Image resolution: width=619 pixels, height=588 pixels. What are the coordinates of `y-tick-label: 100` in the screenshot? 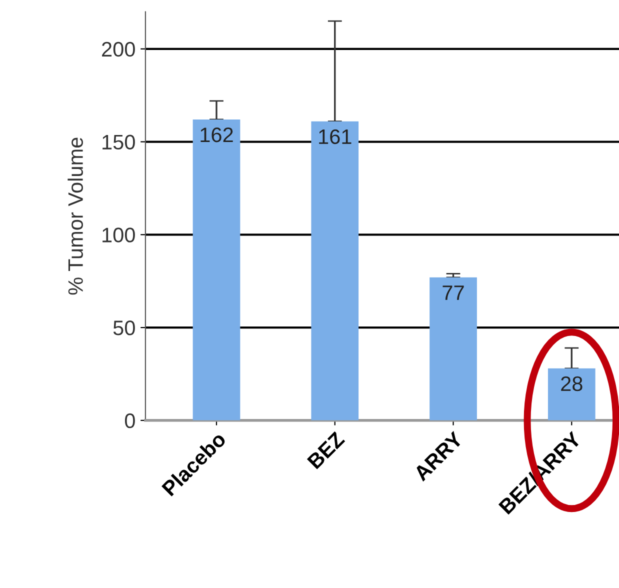 It's located at (118, 235).